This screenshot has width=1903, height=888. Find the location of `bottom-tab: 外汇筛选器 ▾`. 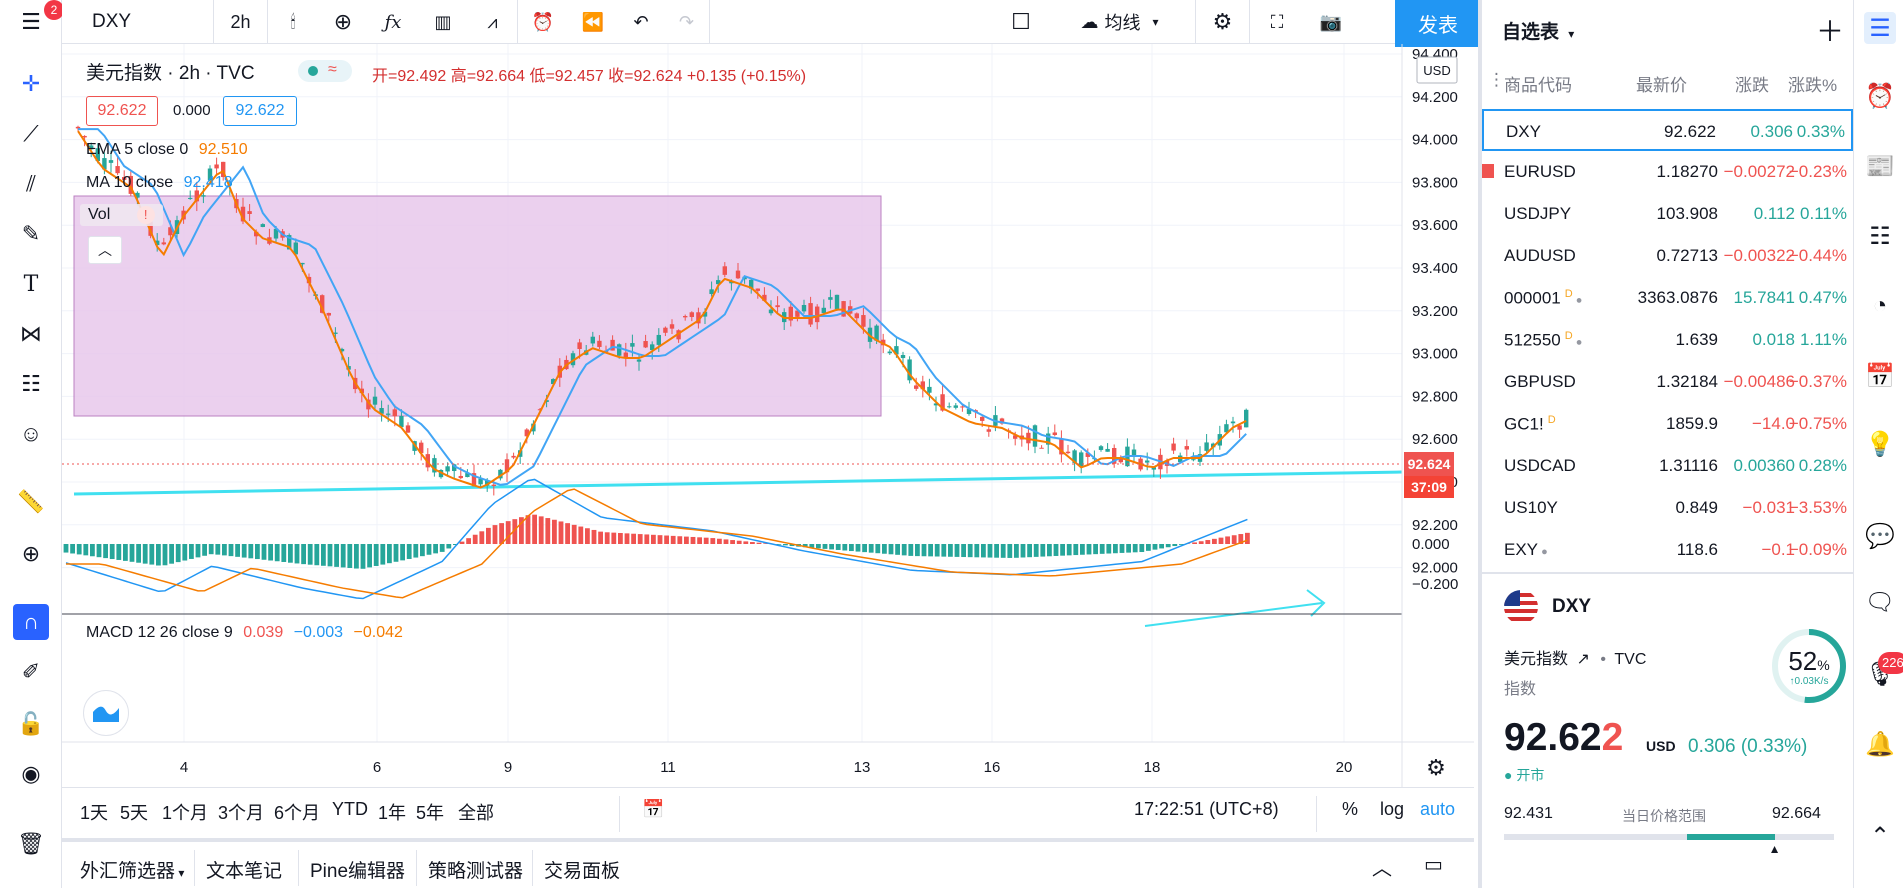

bottom-tab: 外汇筛选器 ▾ is located at coordinates (132, 871).